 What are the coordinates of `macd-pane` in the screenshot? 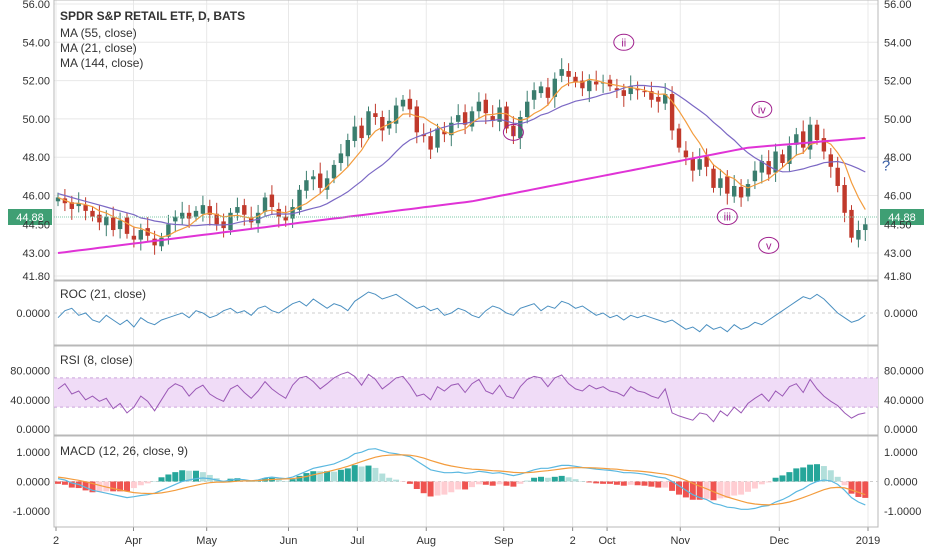 It's located at (466, 479).